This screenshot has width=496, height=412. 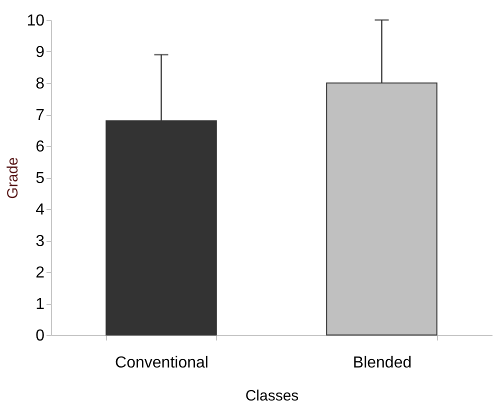 What do you see at coordinates (272, 396) in the screenshot?
I see `x-axis-title: Classes` at bounding box center [272, 396].